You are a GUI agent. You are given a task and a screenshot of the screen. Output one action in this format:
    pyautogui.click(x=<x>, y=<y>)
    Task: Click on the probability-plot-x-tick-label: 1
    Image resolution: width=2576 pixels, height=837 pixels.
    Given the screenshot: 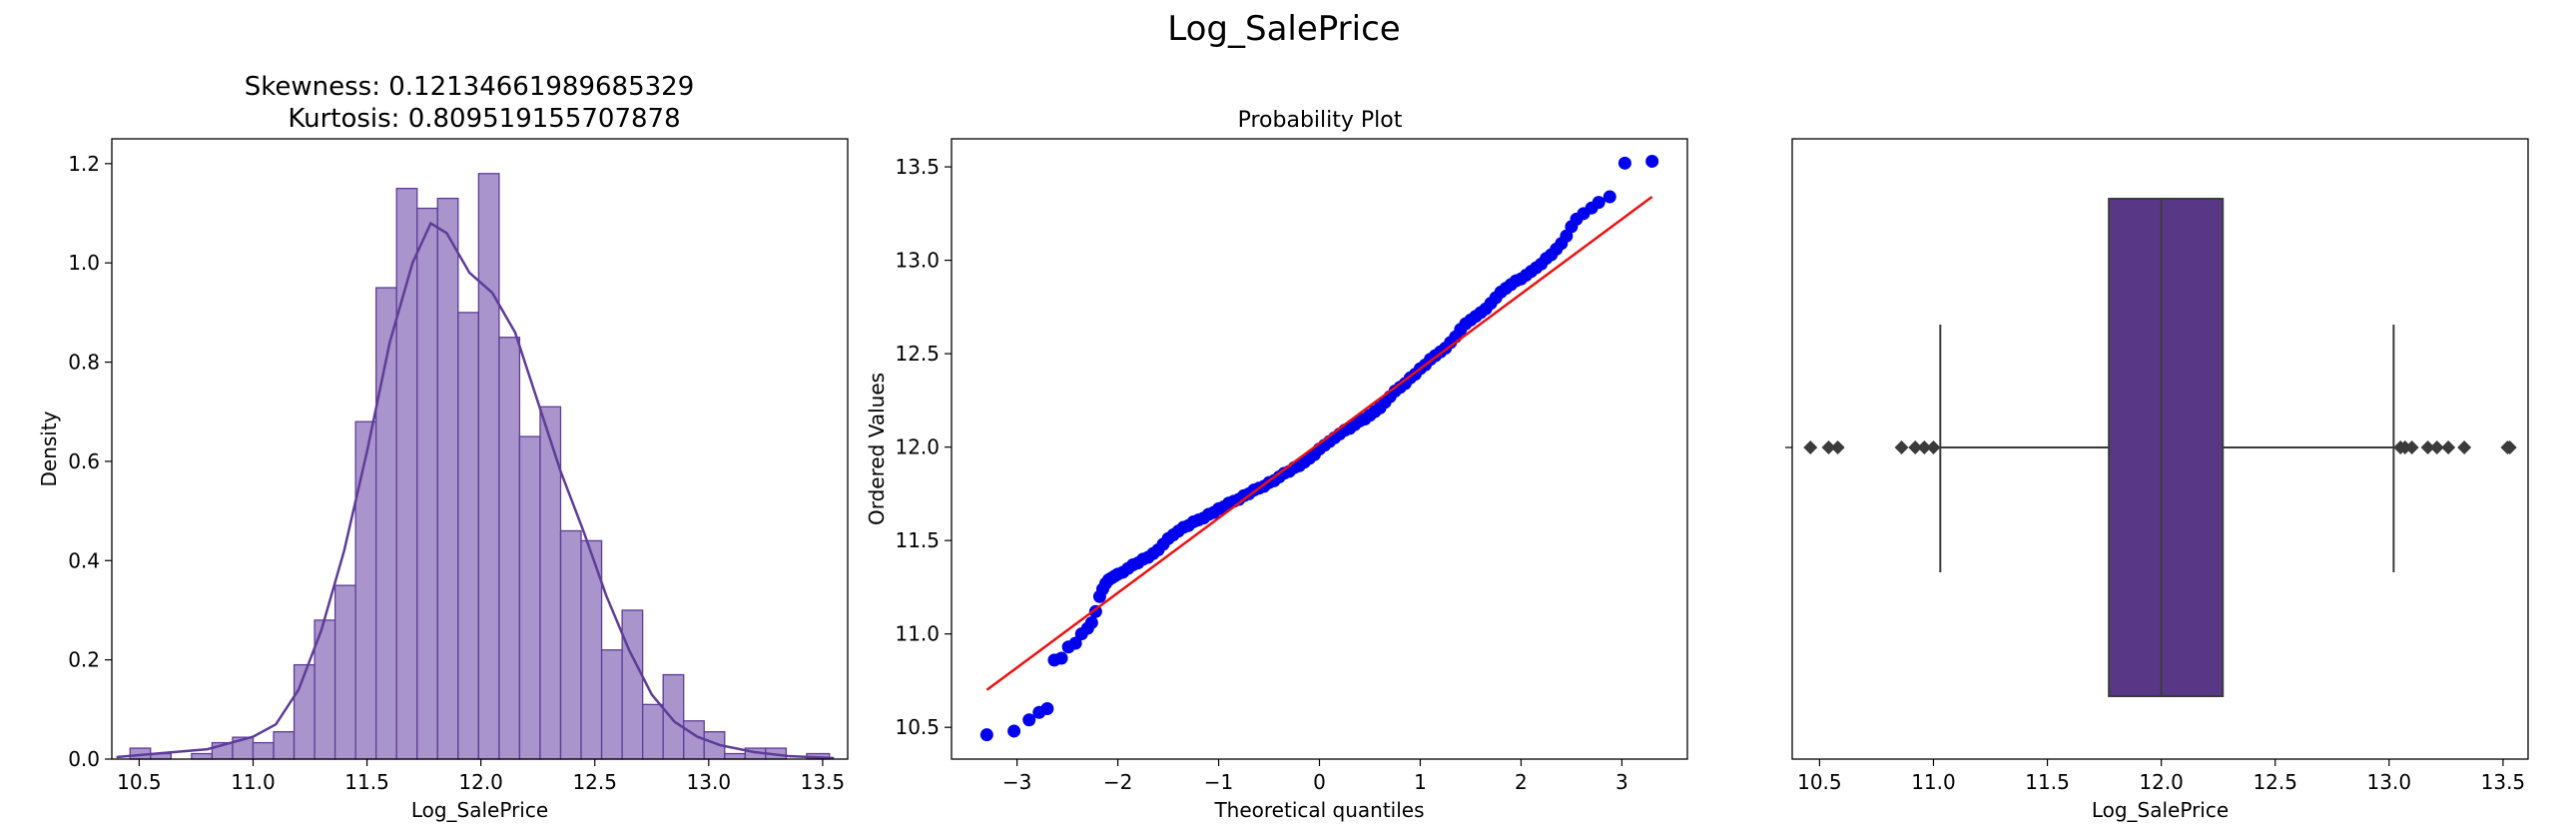 What is the action you would take?
    pyautogui.click(x=1420, y=782)
    